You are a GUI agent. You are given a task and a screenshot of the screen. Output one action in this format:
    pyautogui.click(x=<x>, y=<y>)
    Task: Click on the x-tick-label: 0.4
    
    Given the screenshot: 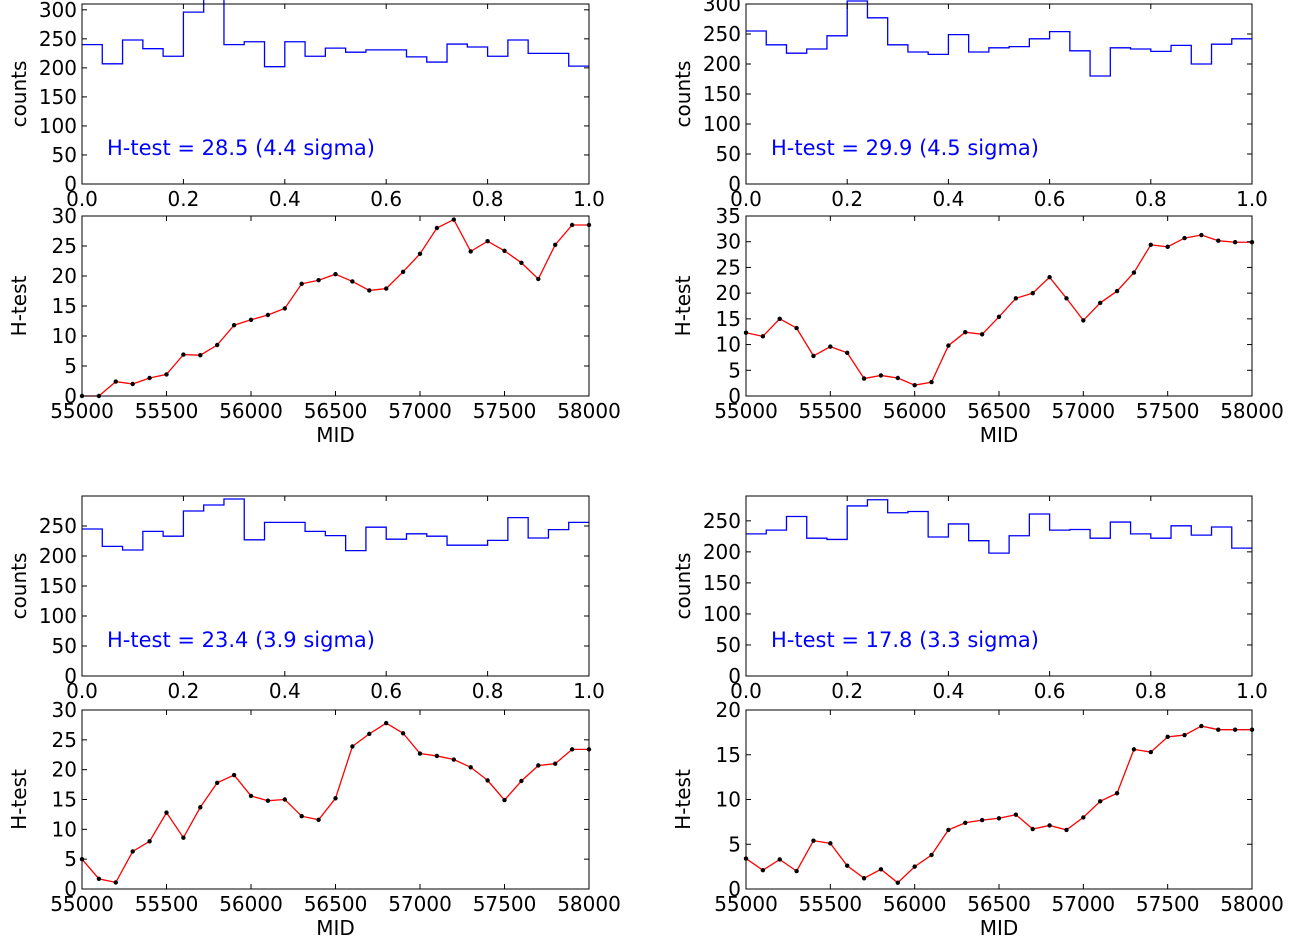 What is the action you would take?
    pyautogui.click(x=285, y=691)
    